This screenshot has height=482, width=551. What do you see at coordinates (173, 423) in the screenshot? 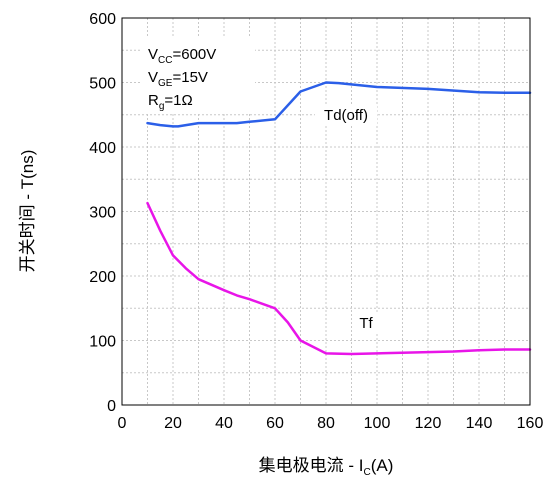
I see `x-tick-label: 20` at bounding box center [173, 423].